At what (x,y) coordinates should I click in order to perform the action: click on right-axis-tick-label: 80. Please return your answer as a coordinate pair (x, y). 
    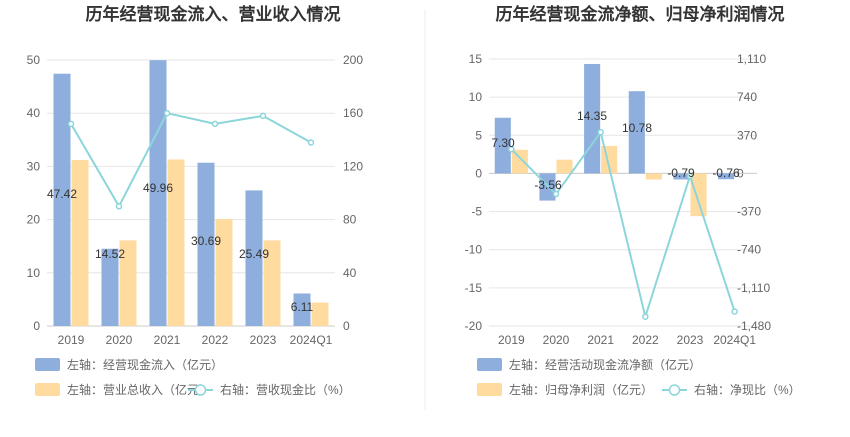
    Looking at the image, I should click on (350, 220).